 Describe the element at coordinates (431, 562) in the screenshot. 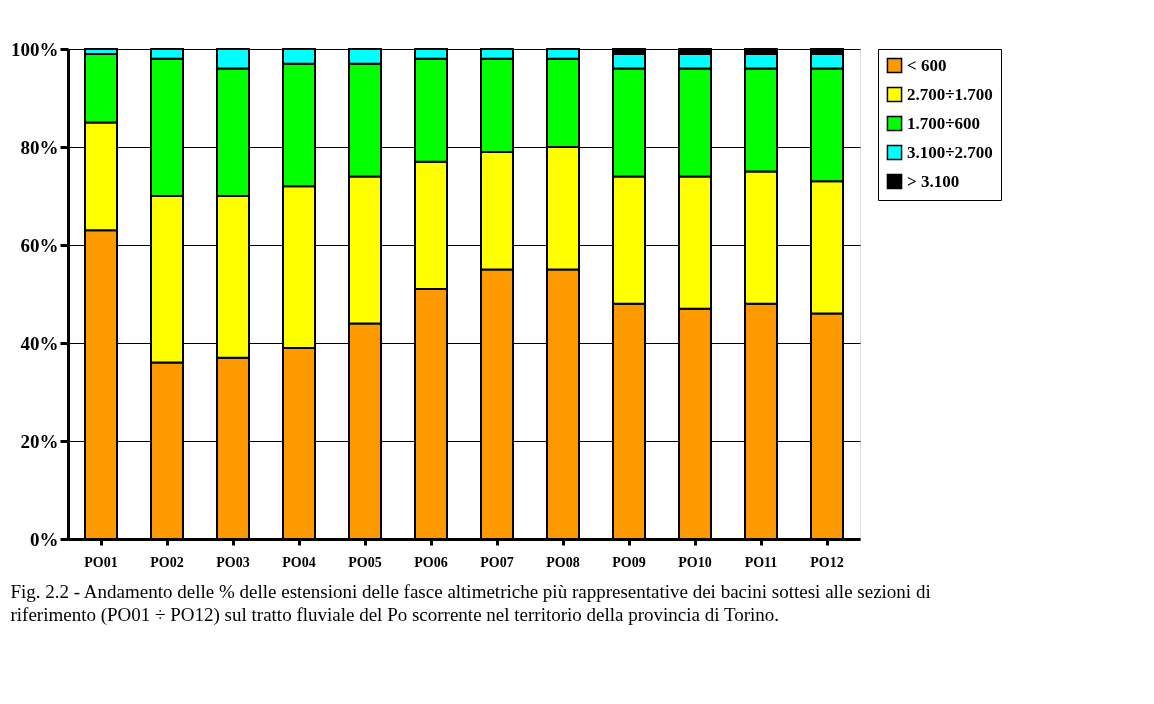

I see `x-tick-label: PO06` at that location.